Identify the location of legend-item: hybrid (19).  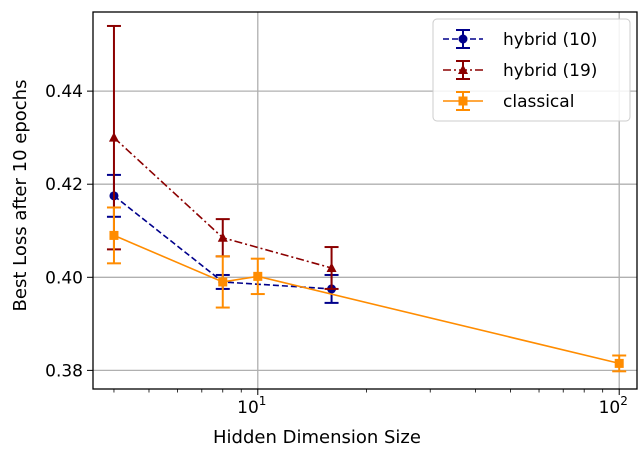
(520, 70).